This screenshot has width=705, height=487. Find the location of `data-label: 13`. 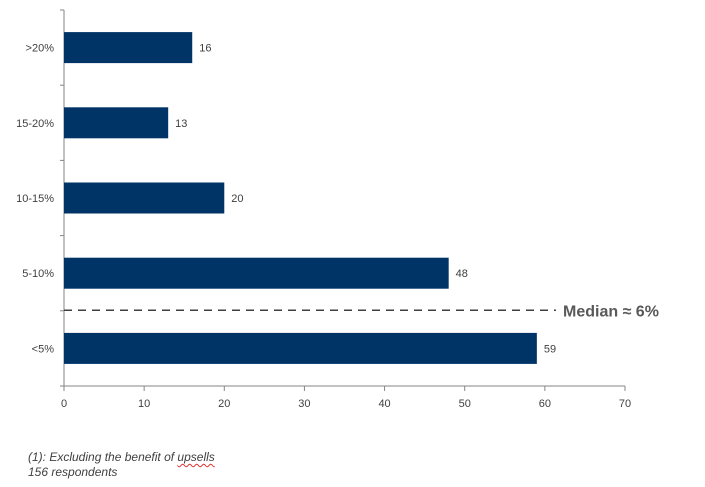

data-label: 13 is located at coordinates (181, 124).